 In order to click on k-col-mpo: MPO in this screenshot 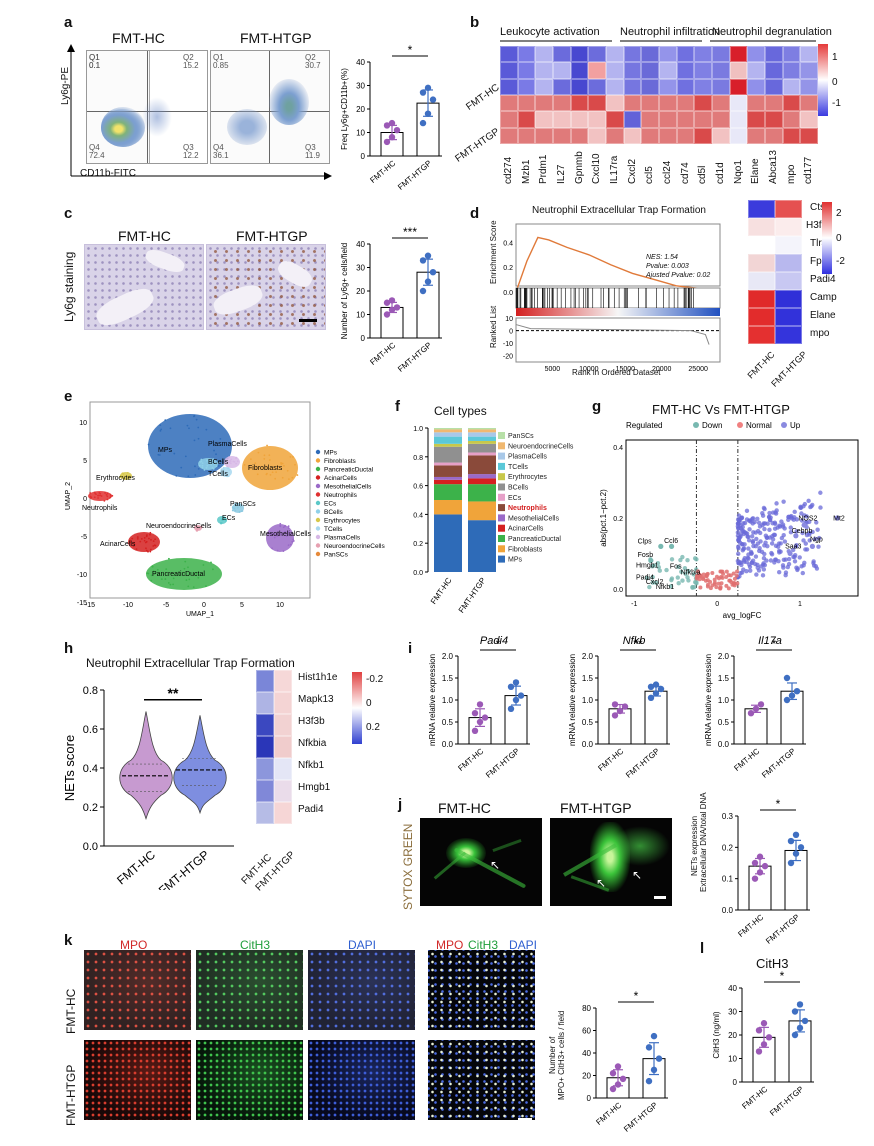, I will do `click(134, 945)`.